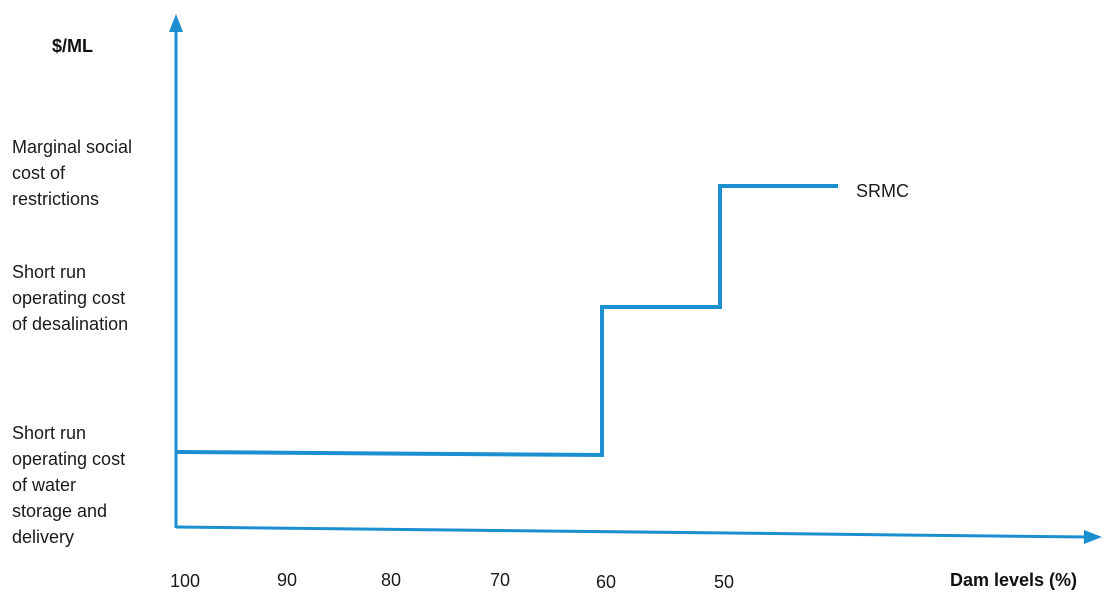 Image resolution: width=1104 pixels, height=594 pixels. Describe the element at coordinates (176, 23) in the screenshot. I see `y-axis-arrow` at that location.